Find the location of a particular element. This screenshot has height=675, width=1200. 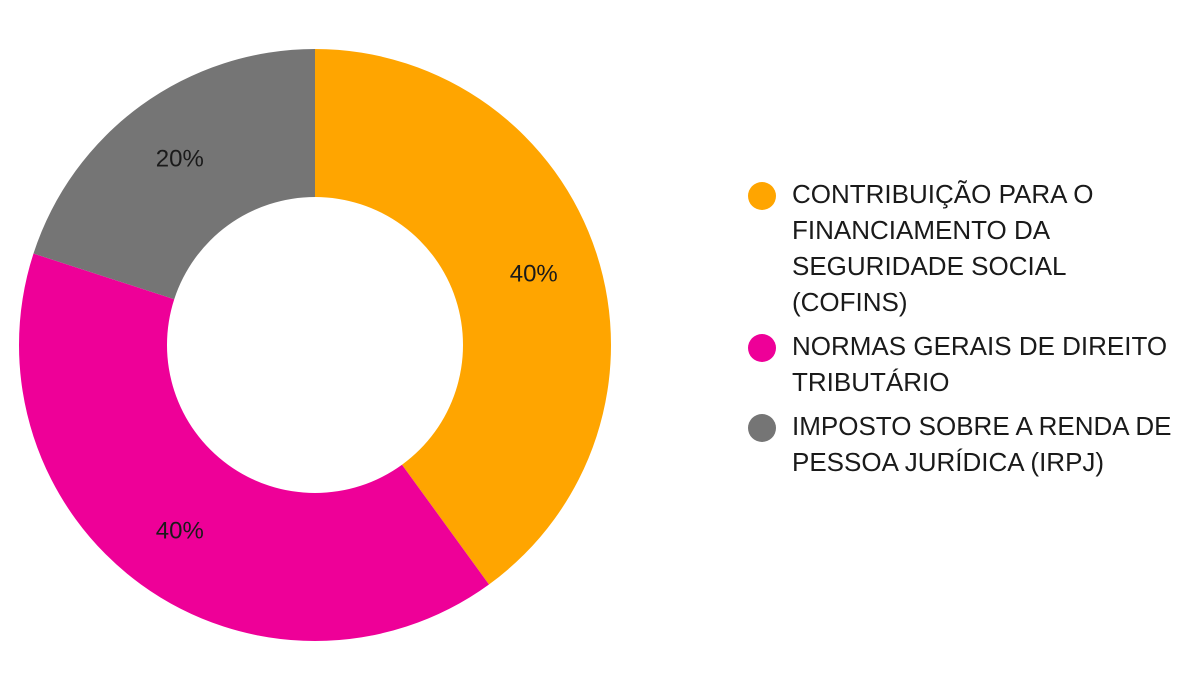

legend-item-normas: NORMAS GERAIS DE DIREITO TRIBUTÁRIO is located at coordinates (968, 364).